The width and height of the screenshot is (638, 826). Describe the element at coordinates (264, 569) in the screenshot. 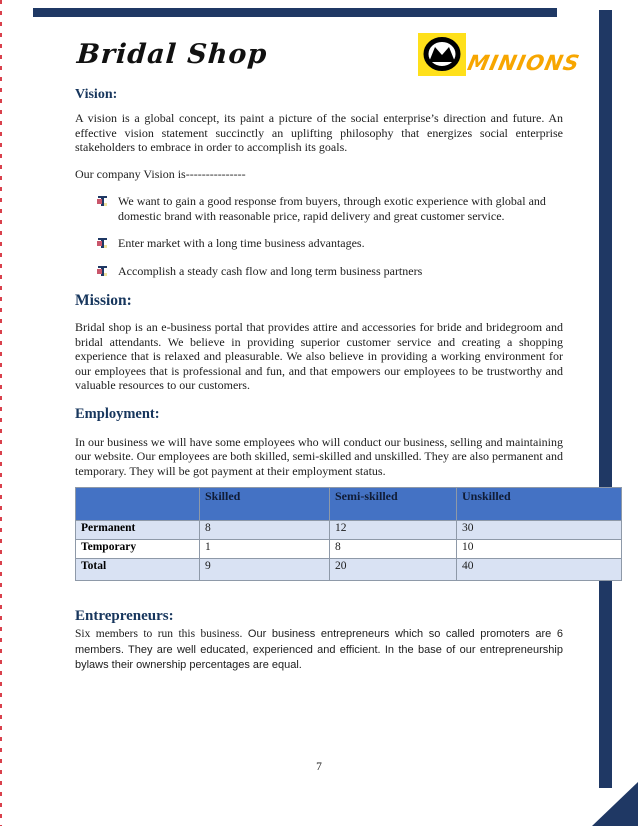

I see `table-cell: 9` at that location.